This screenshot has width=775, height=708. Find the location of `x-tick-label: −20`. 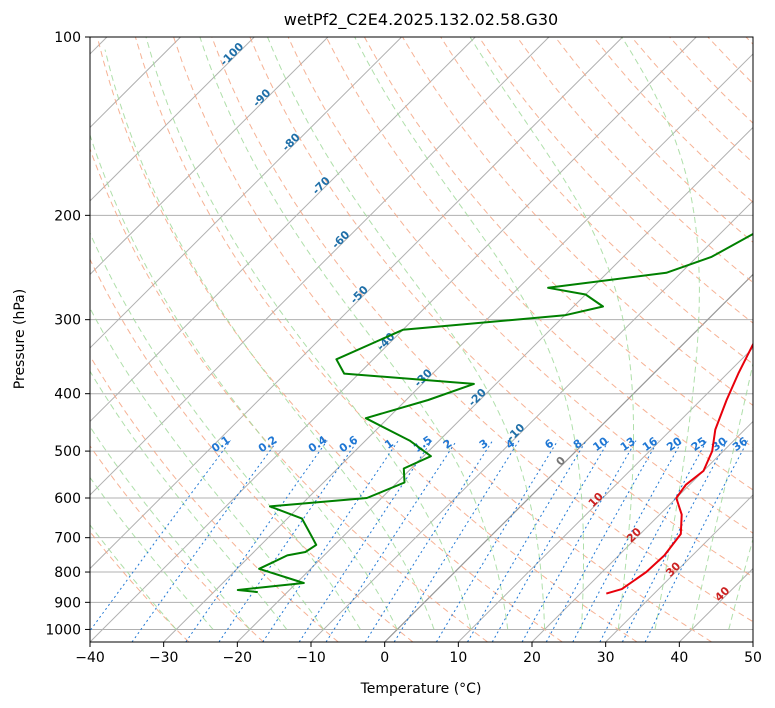

x-tick-label: −20 is located at coordinates (238, 658).